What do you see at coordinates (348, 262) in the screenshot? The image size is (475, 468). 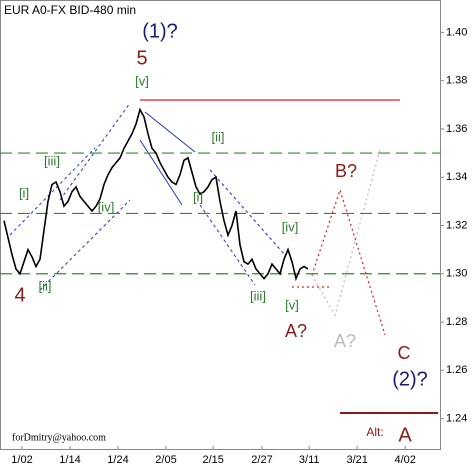 I see `forecast-path` at bounding box center [348, 262].